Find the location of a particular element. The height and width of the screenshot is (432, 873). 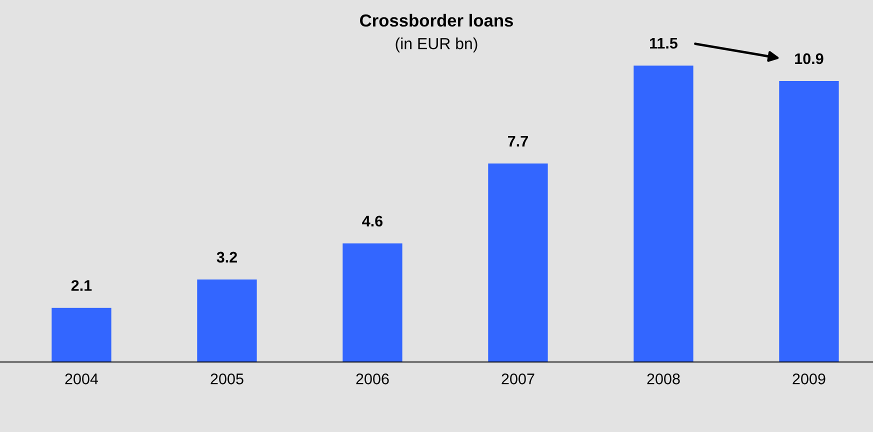

data-label: 2.1 is located at coordinates (81, 285).